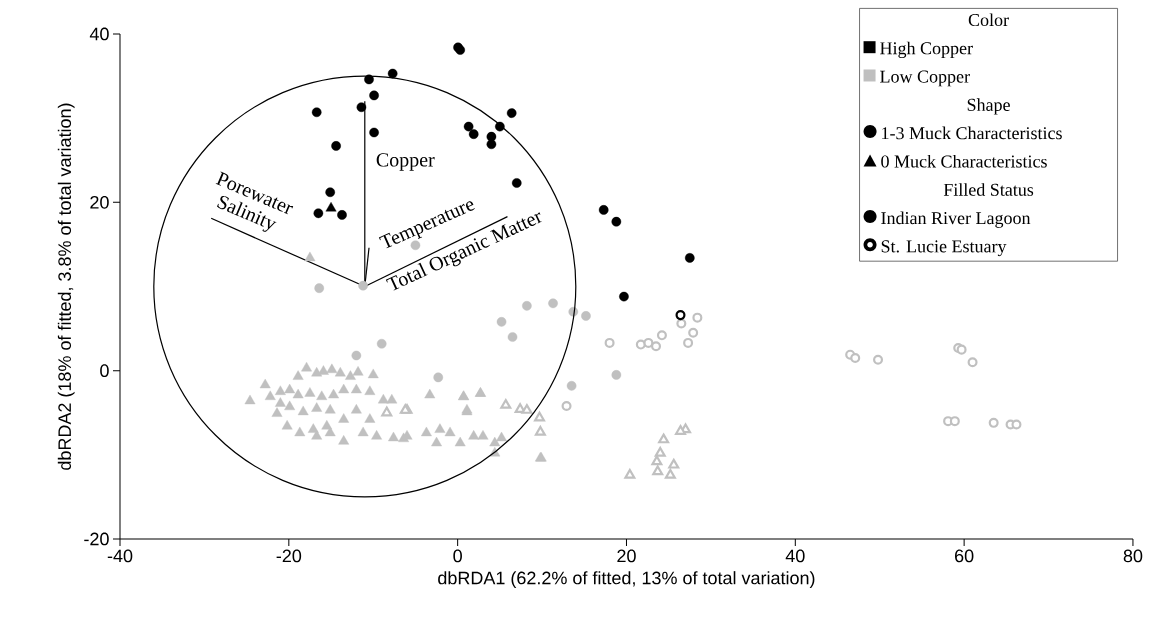  What do you see at coordinates (795, 556) in the screenshot?
I see `x-tick-label: 40` at bounding box center [795, 556].